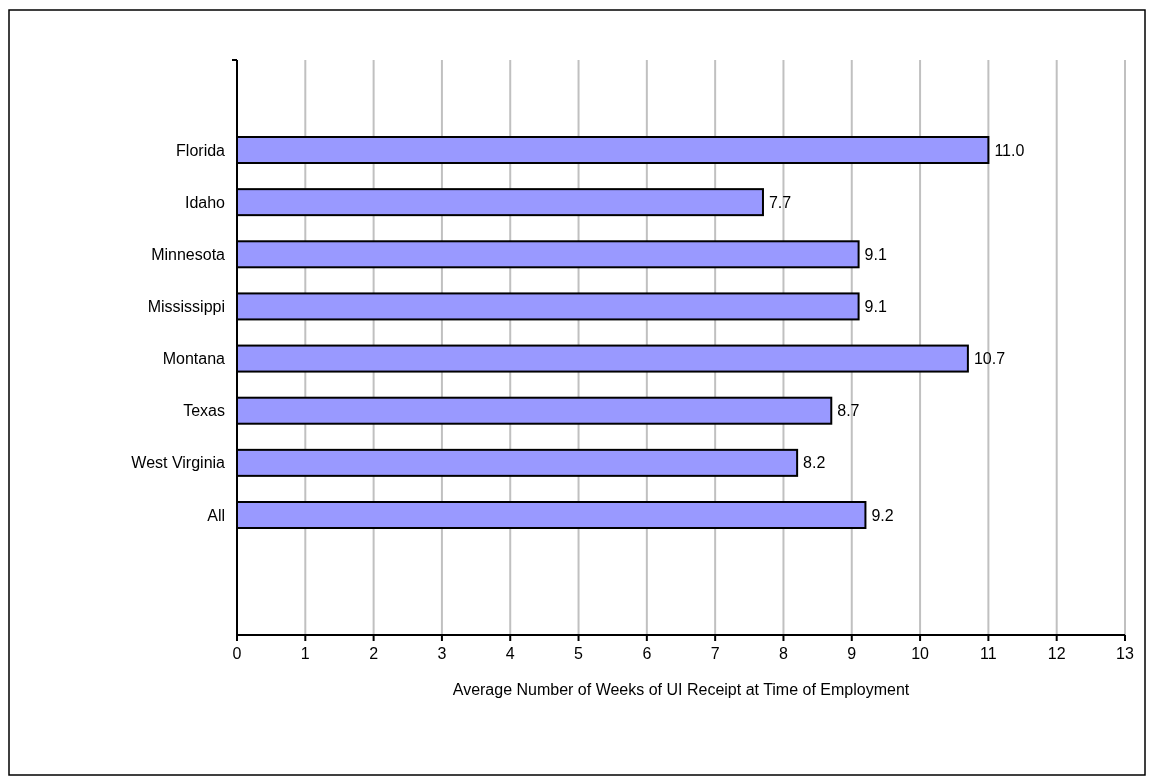 This screenshot has height=780, width=1153. What do you see at coordinates (715, 653) in the screenshot?
I see `x-tick-label: 7` at bounding box center [715, 653].